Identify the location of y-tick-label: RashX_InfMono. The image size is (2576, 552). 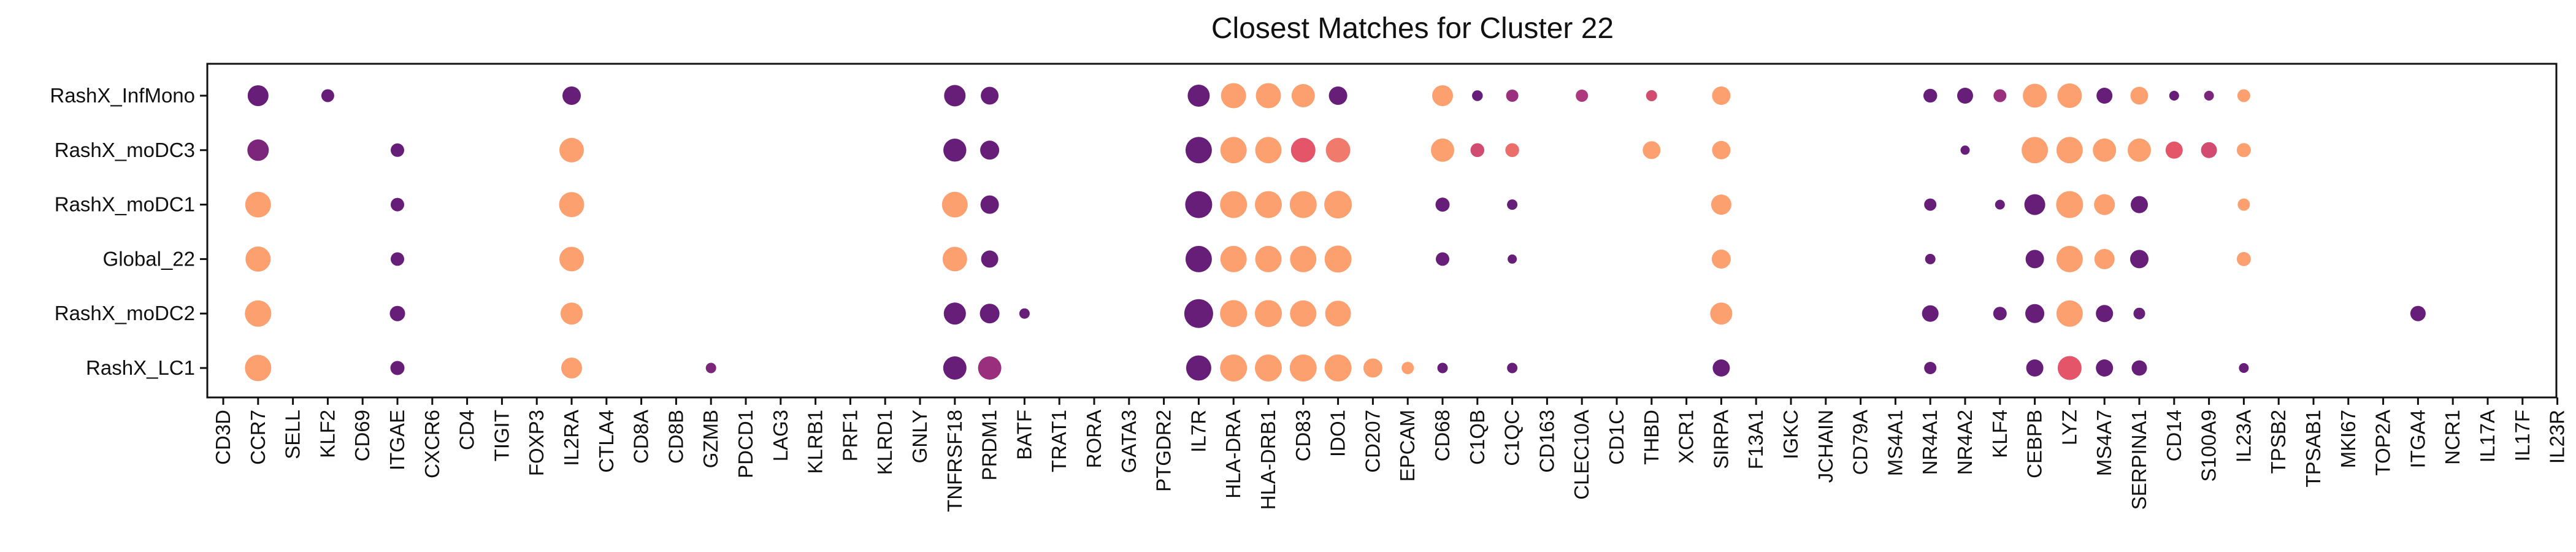
(122, 95).